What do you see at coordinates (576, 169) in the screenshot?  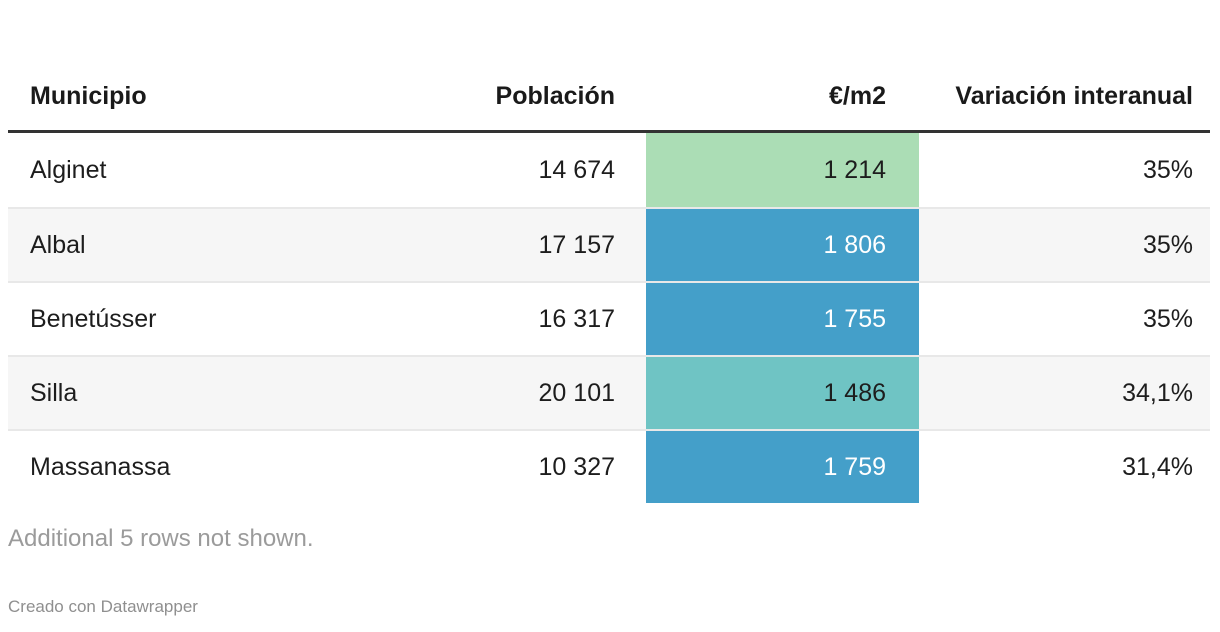 I see `cell-poblacion: 14 674` at bounding box center [576, 169].